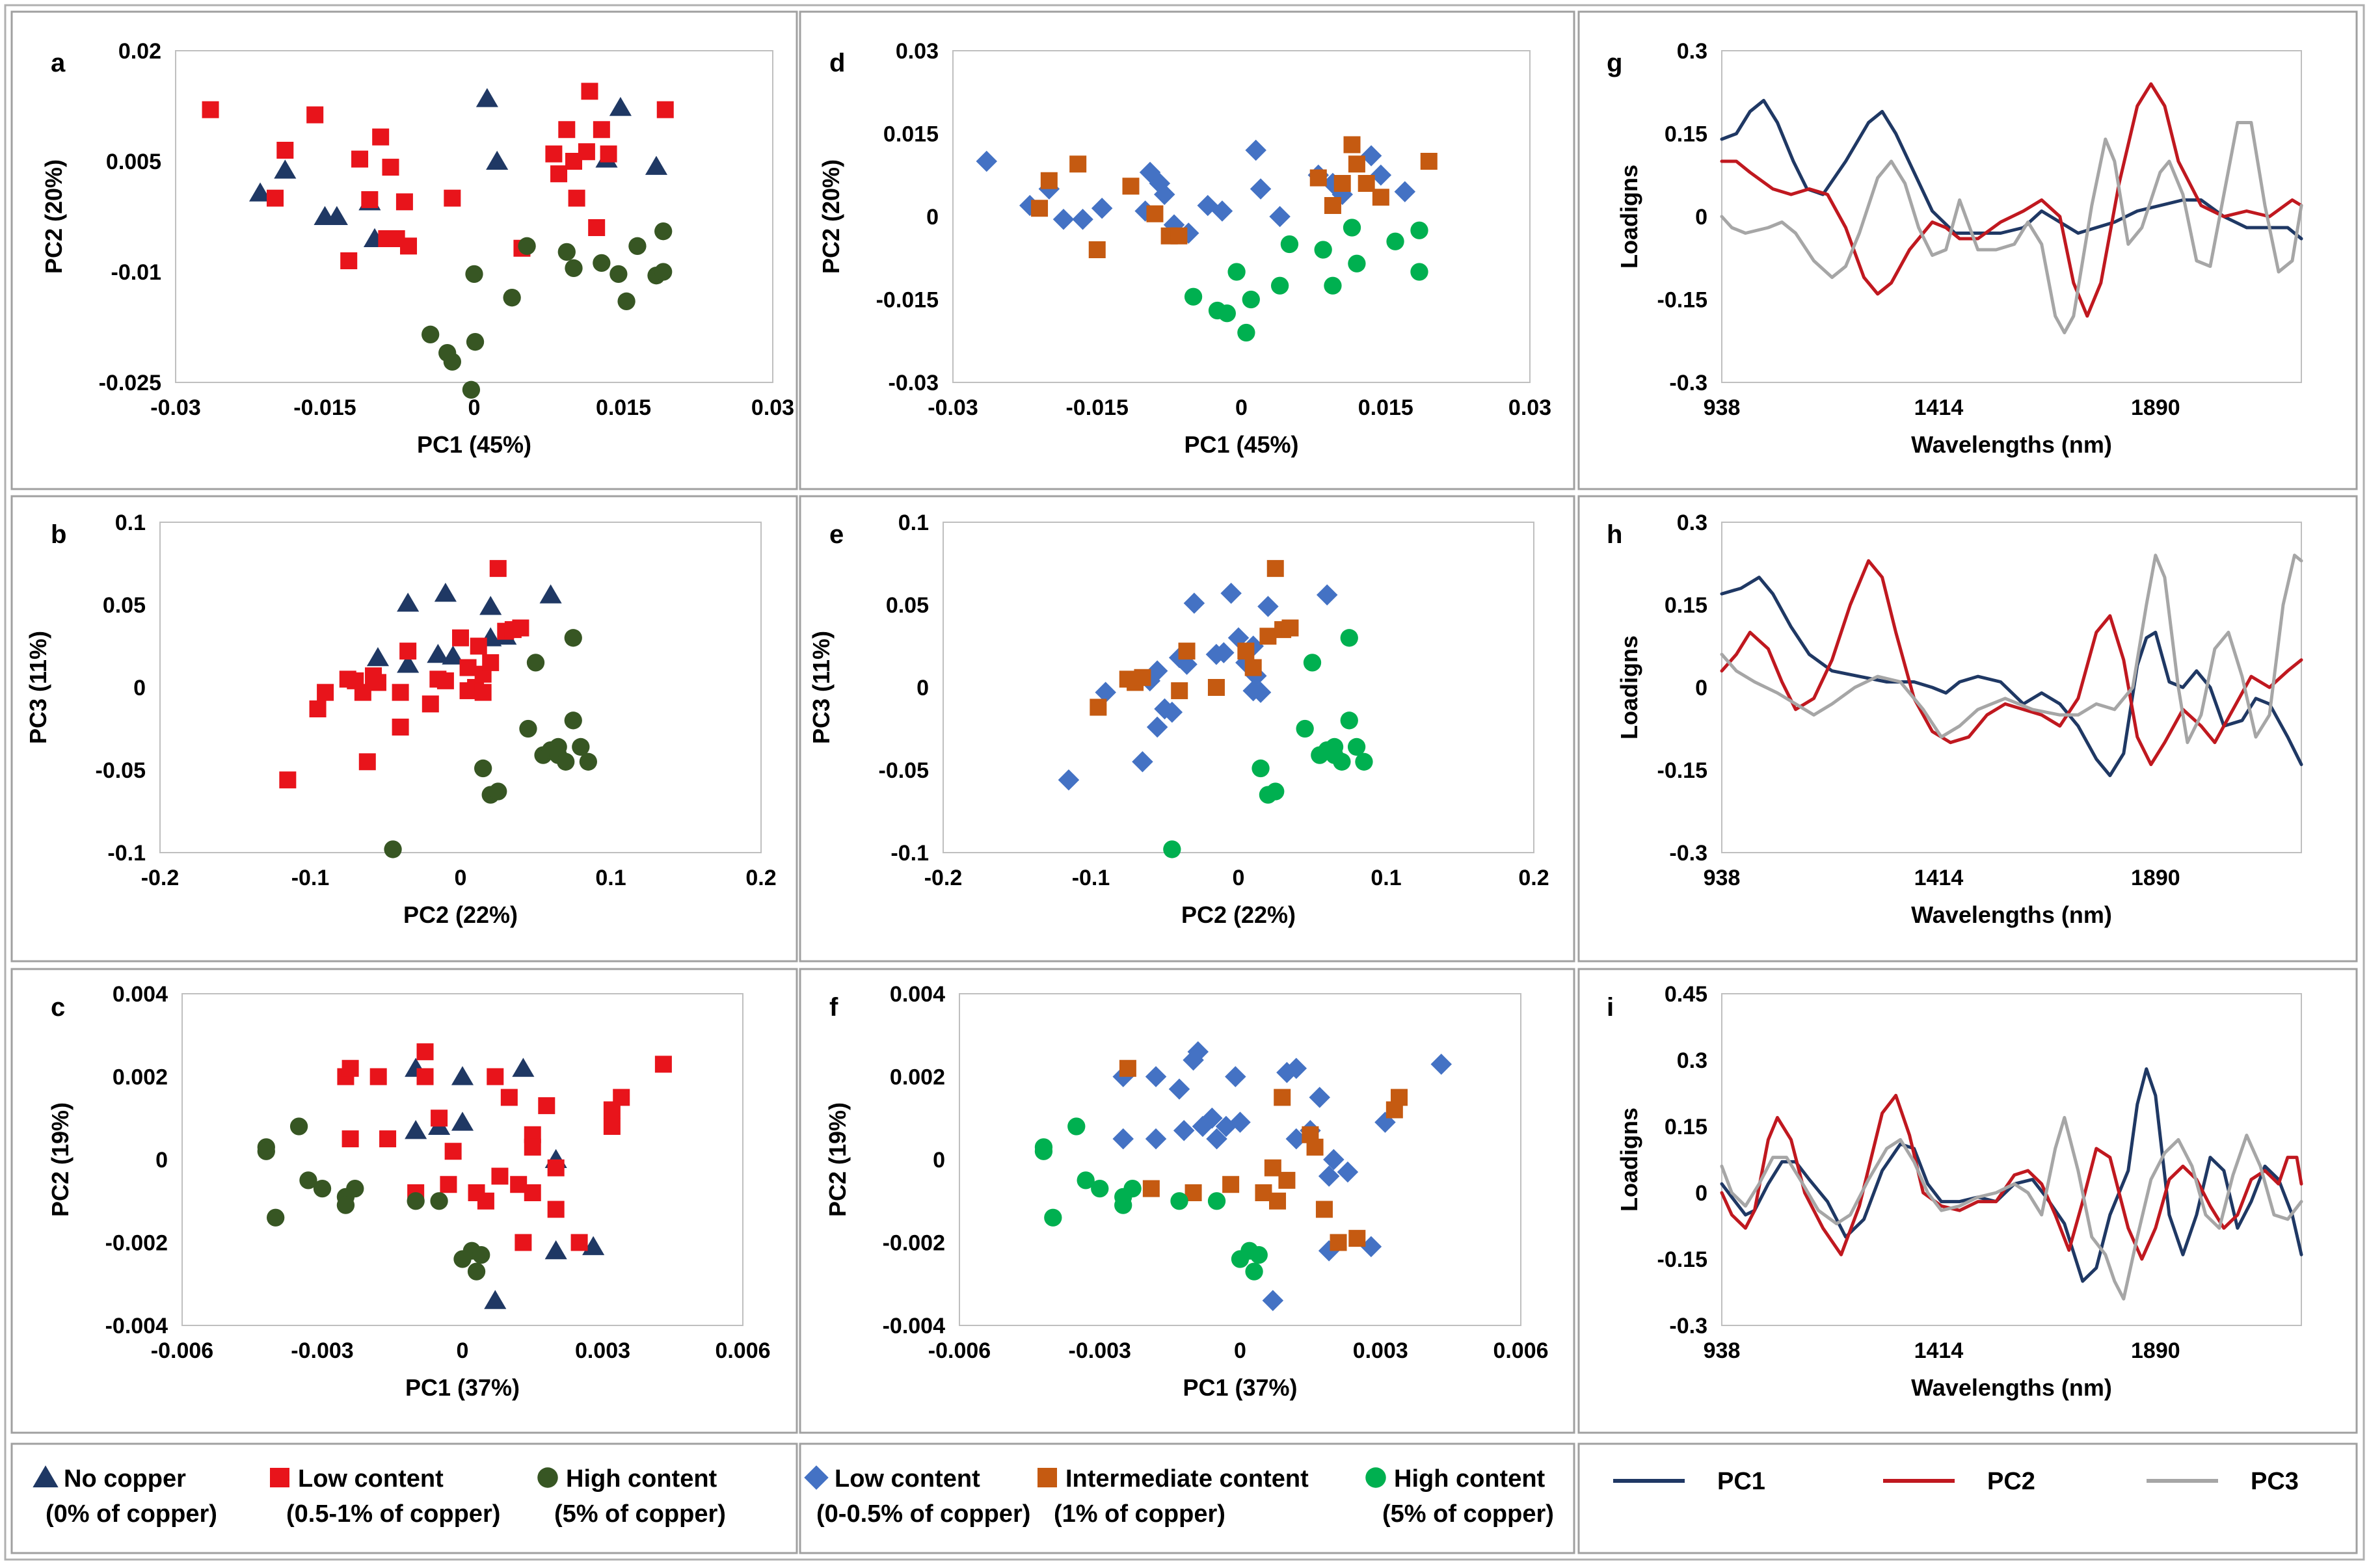 This screenshot has height=1568, width=2369. I want to click on y-tick-label: 0.002, so click(917, 1077).